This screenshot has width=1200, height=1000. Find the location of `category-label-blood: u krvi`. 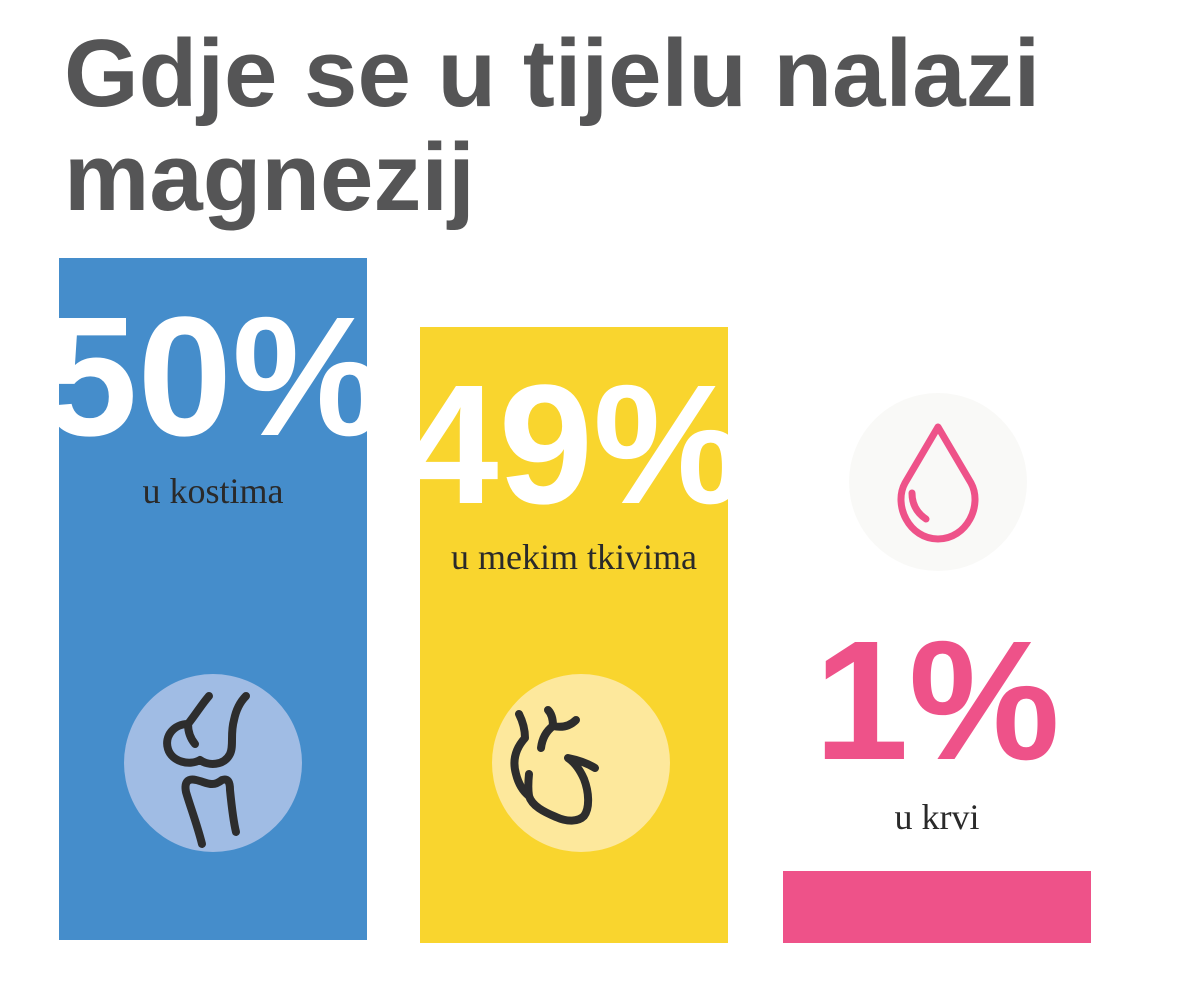

category-label-blood: u krvi is located at coordinates (937, 817).